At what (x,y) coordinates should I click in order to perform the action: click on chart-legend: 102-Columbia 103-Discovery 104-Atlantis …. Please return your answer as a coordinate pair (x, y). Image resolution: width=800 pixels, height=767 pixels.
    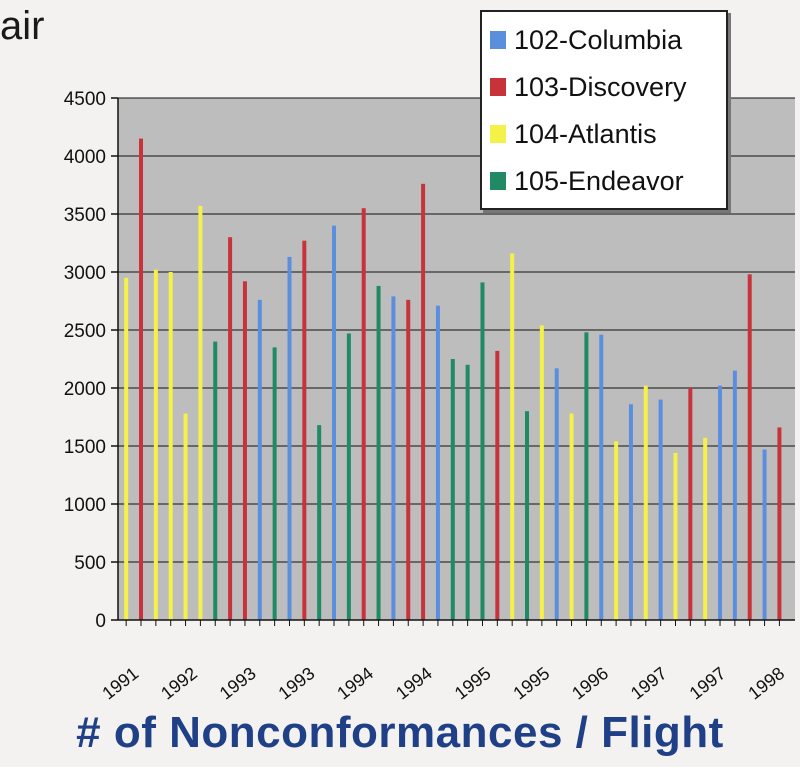
    Looking at the image, I should click on (604, 110).